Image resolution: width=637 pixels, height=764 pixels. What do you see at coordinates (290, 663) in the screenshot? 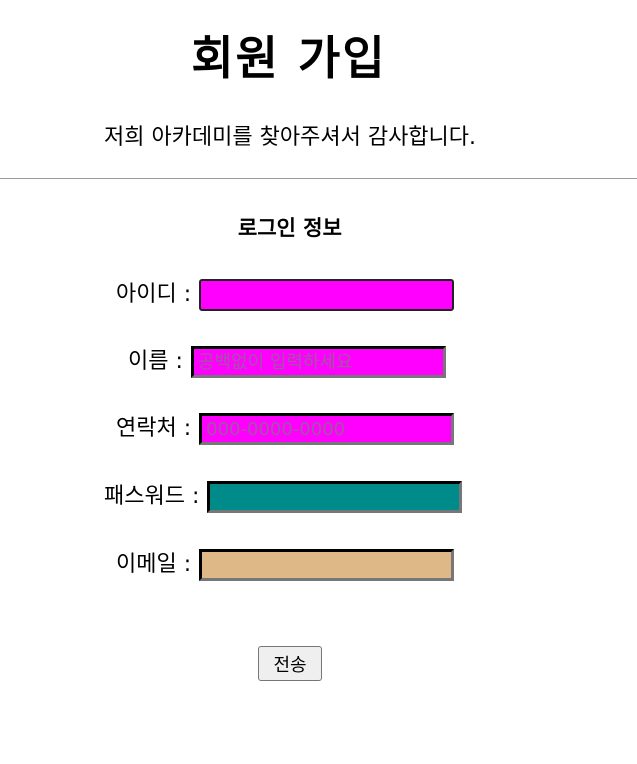
I see `submit-button: 전송` at bounding box center [290, 663].